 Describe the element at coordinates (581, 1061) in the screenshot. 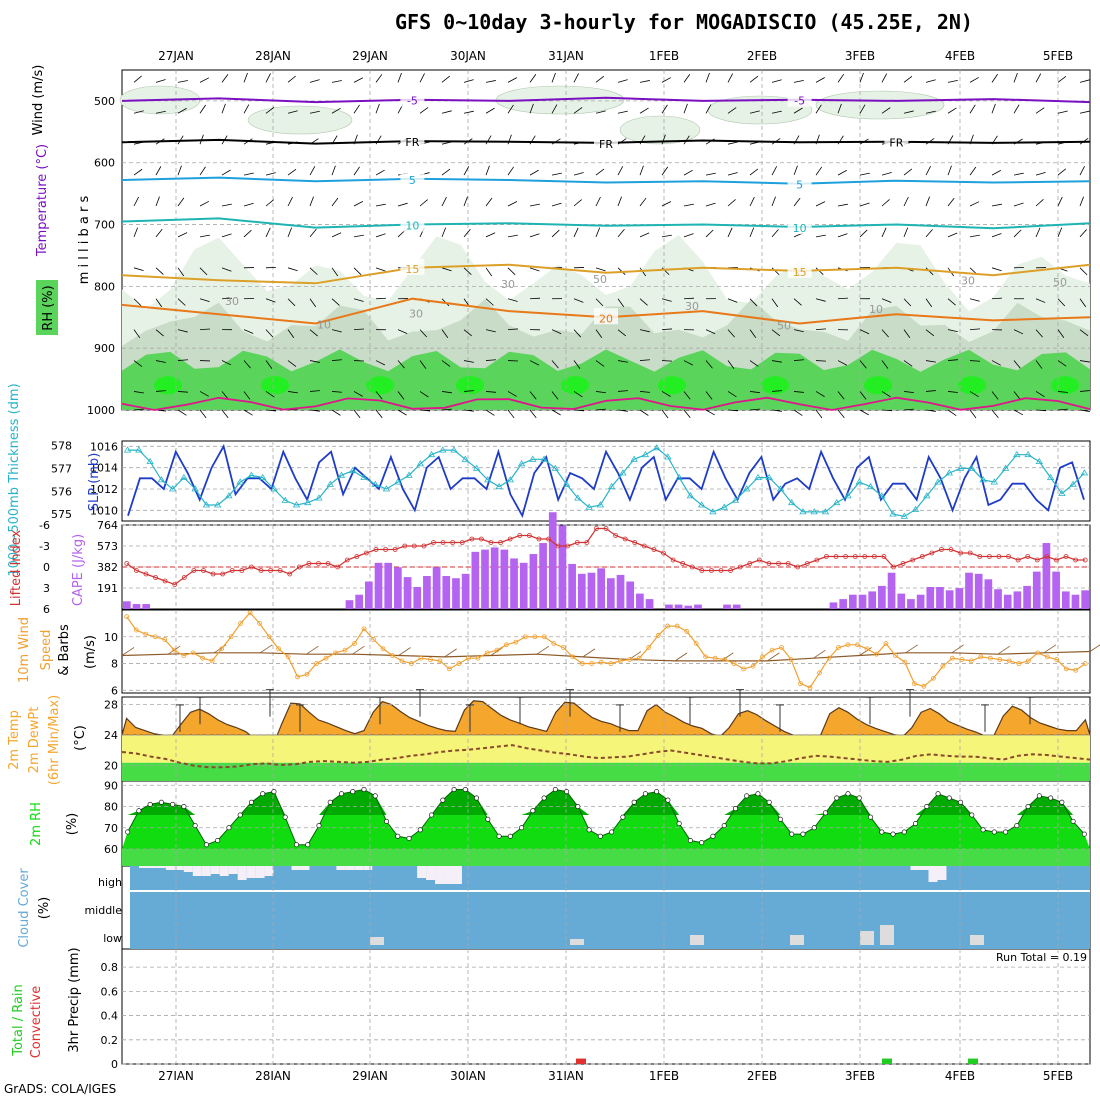

I see `precip-bar` at that location.